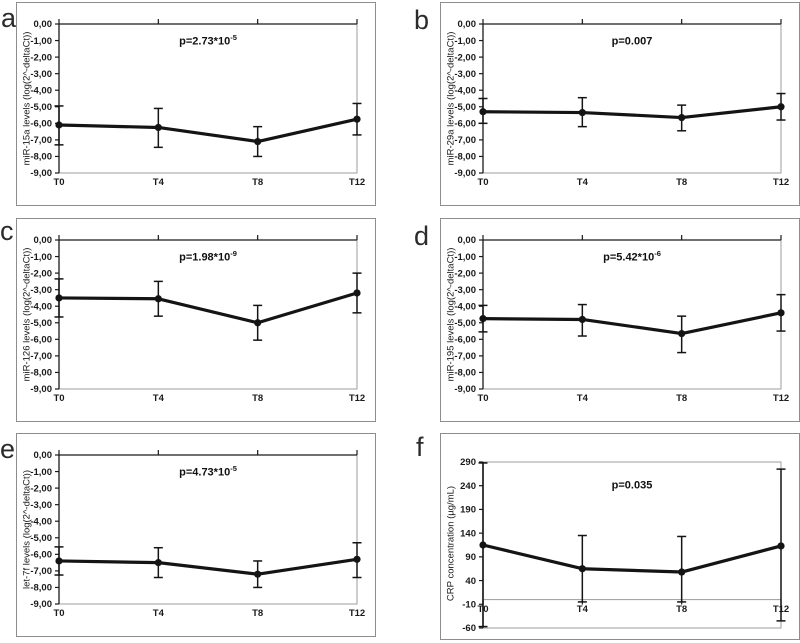 This screenshot has width=800, height=643. I want to click on y-tick-label: -10, so click(469, 604).